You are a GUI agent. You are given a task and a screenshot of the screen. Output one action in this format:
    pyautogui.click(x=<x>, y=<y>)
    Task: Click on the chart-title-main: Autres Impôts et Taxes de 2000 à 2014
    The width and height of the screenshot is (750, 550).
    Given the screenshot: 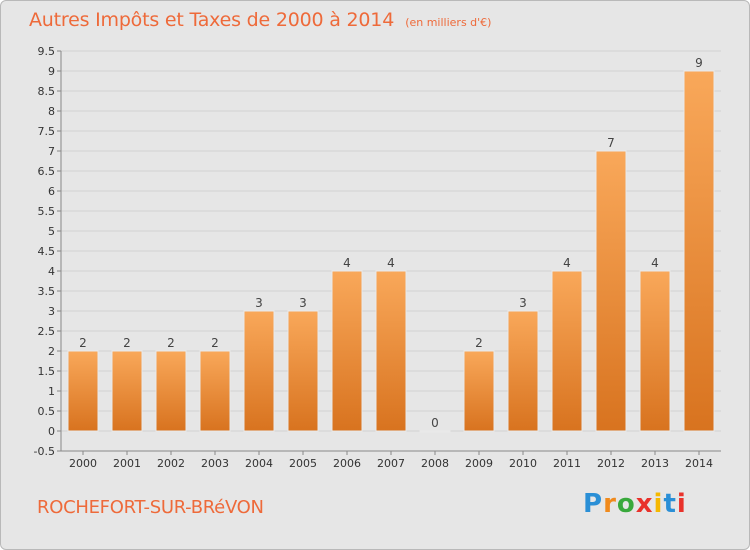 What is the action you would take?
    pyautogui.click(x=212, y=20)
    